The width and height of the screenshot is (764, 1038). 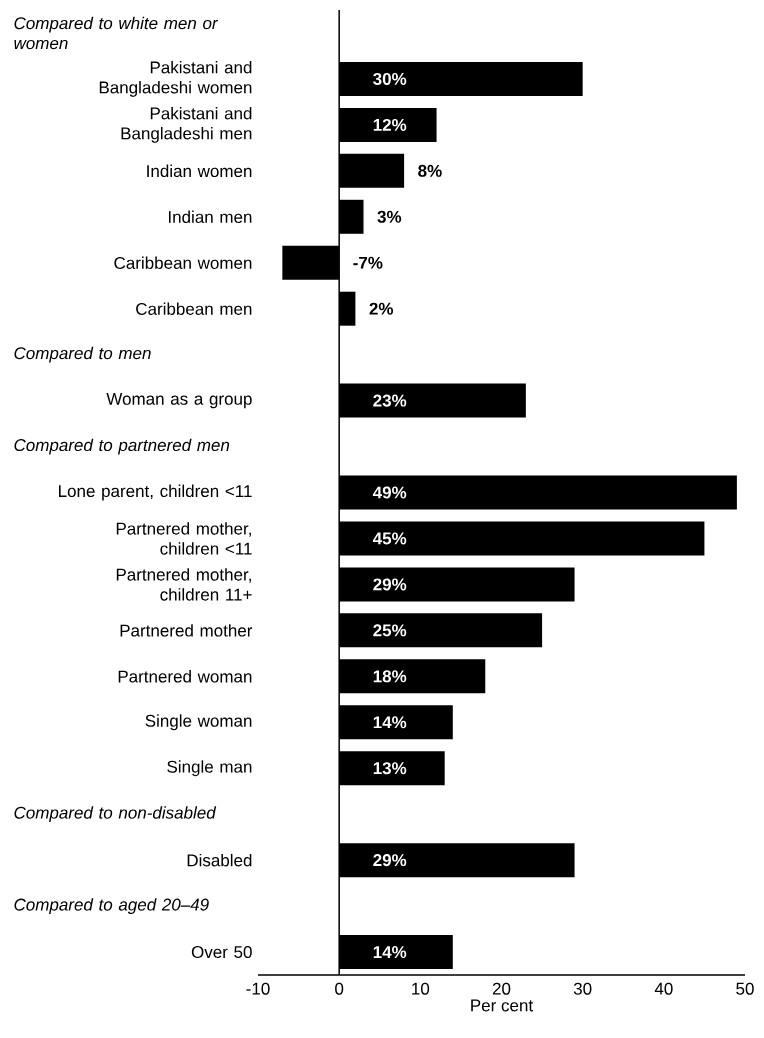 I want to click on data-label: 49%, so click(x=389, y=492).